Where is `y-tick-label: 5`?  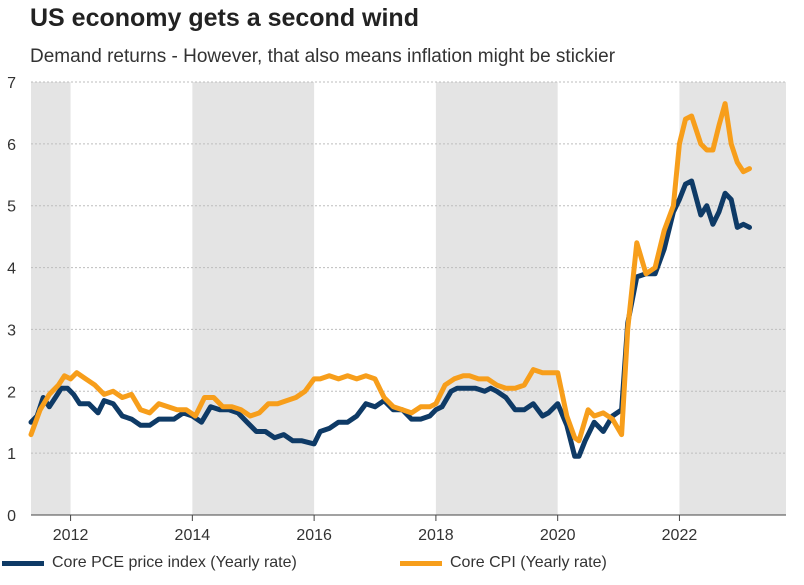
y-tick-label: 5 is located at coordinates (11, 207).